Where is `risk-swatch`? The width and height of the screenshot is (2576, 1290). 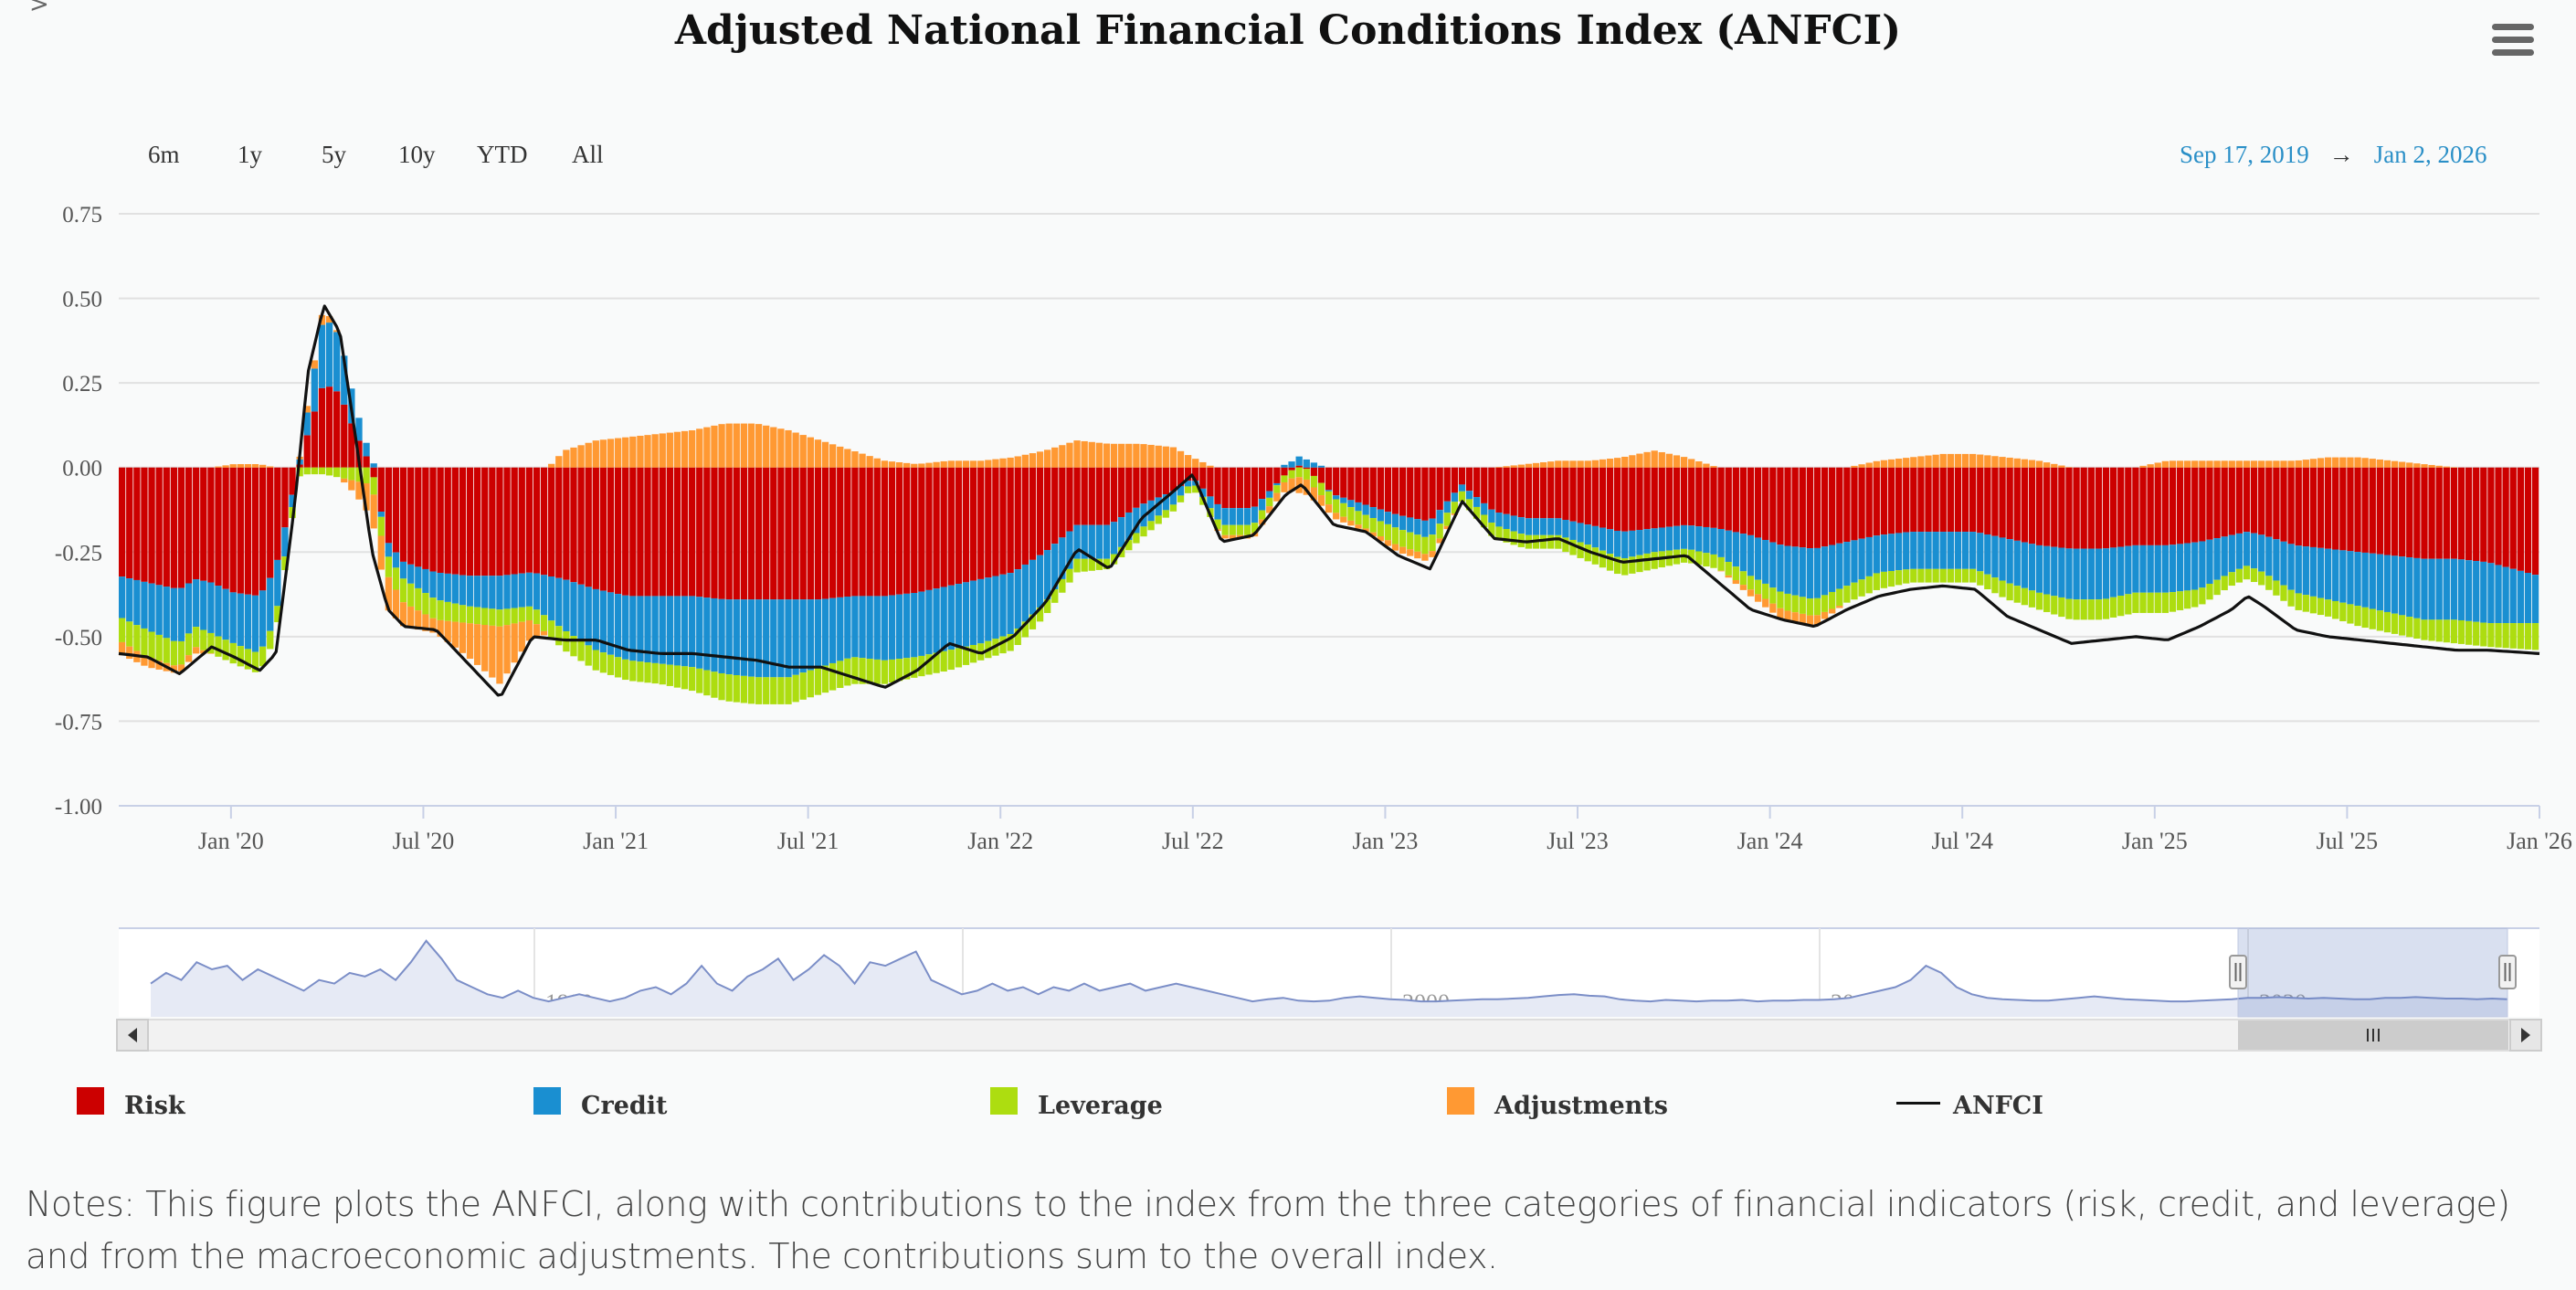
risk-swatch is located at coordinates (90, 1101).